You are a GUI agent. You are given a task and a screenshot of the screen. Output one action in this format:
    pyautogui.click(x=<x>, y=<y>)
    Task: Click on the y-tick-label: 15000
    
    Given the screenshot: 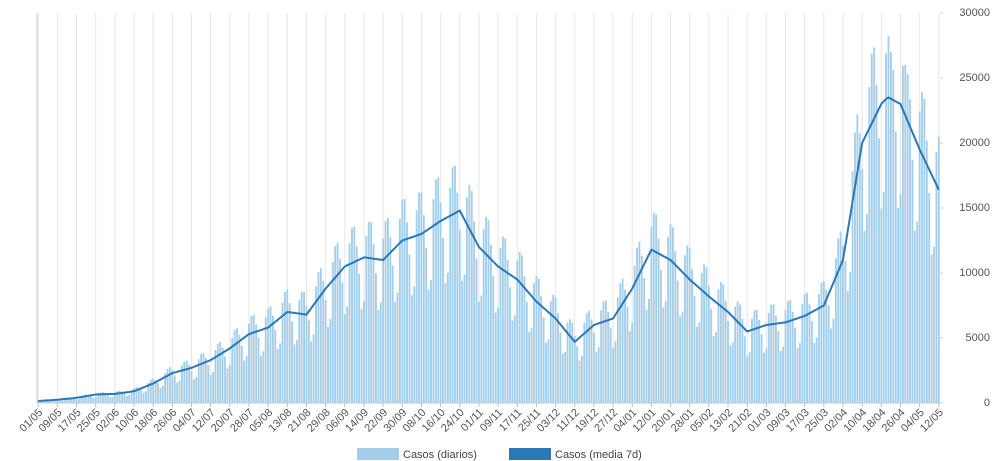 What is the action you would take?
    pyautogui.click(x=974, y=208)
    